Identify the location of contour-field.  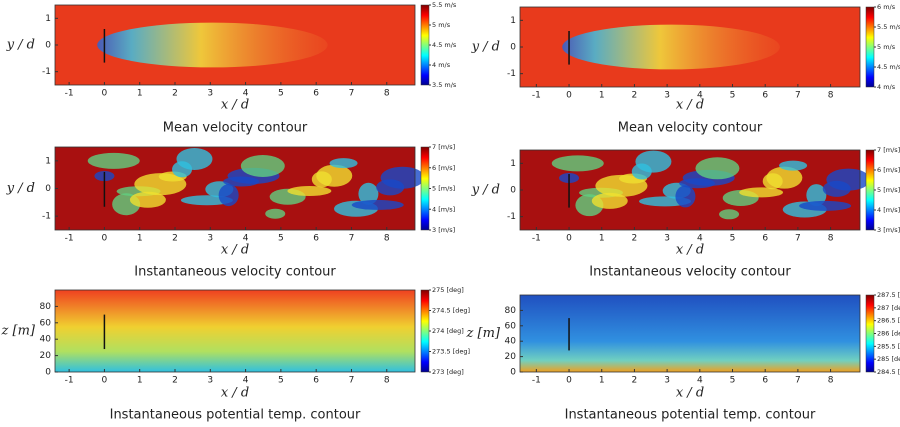
(690, 333).